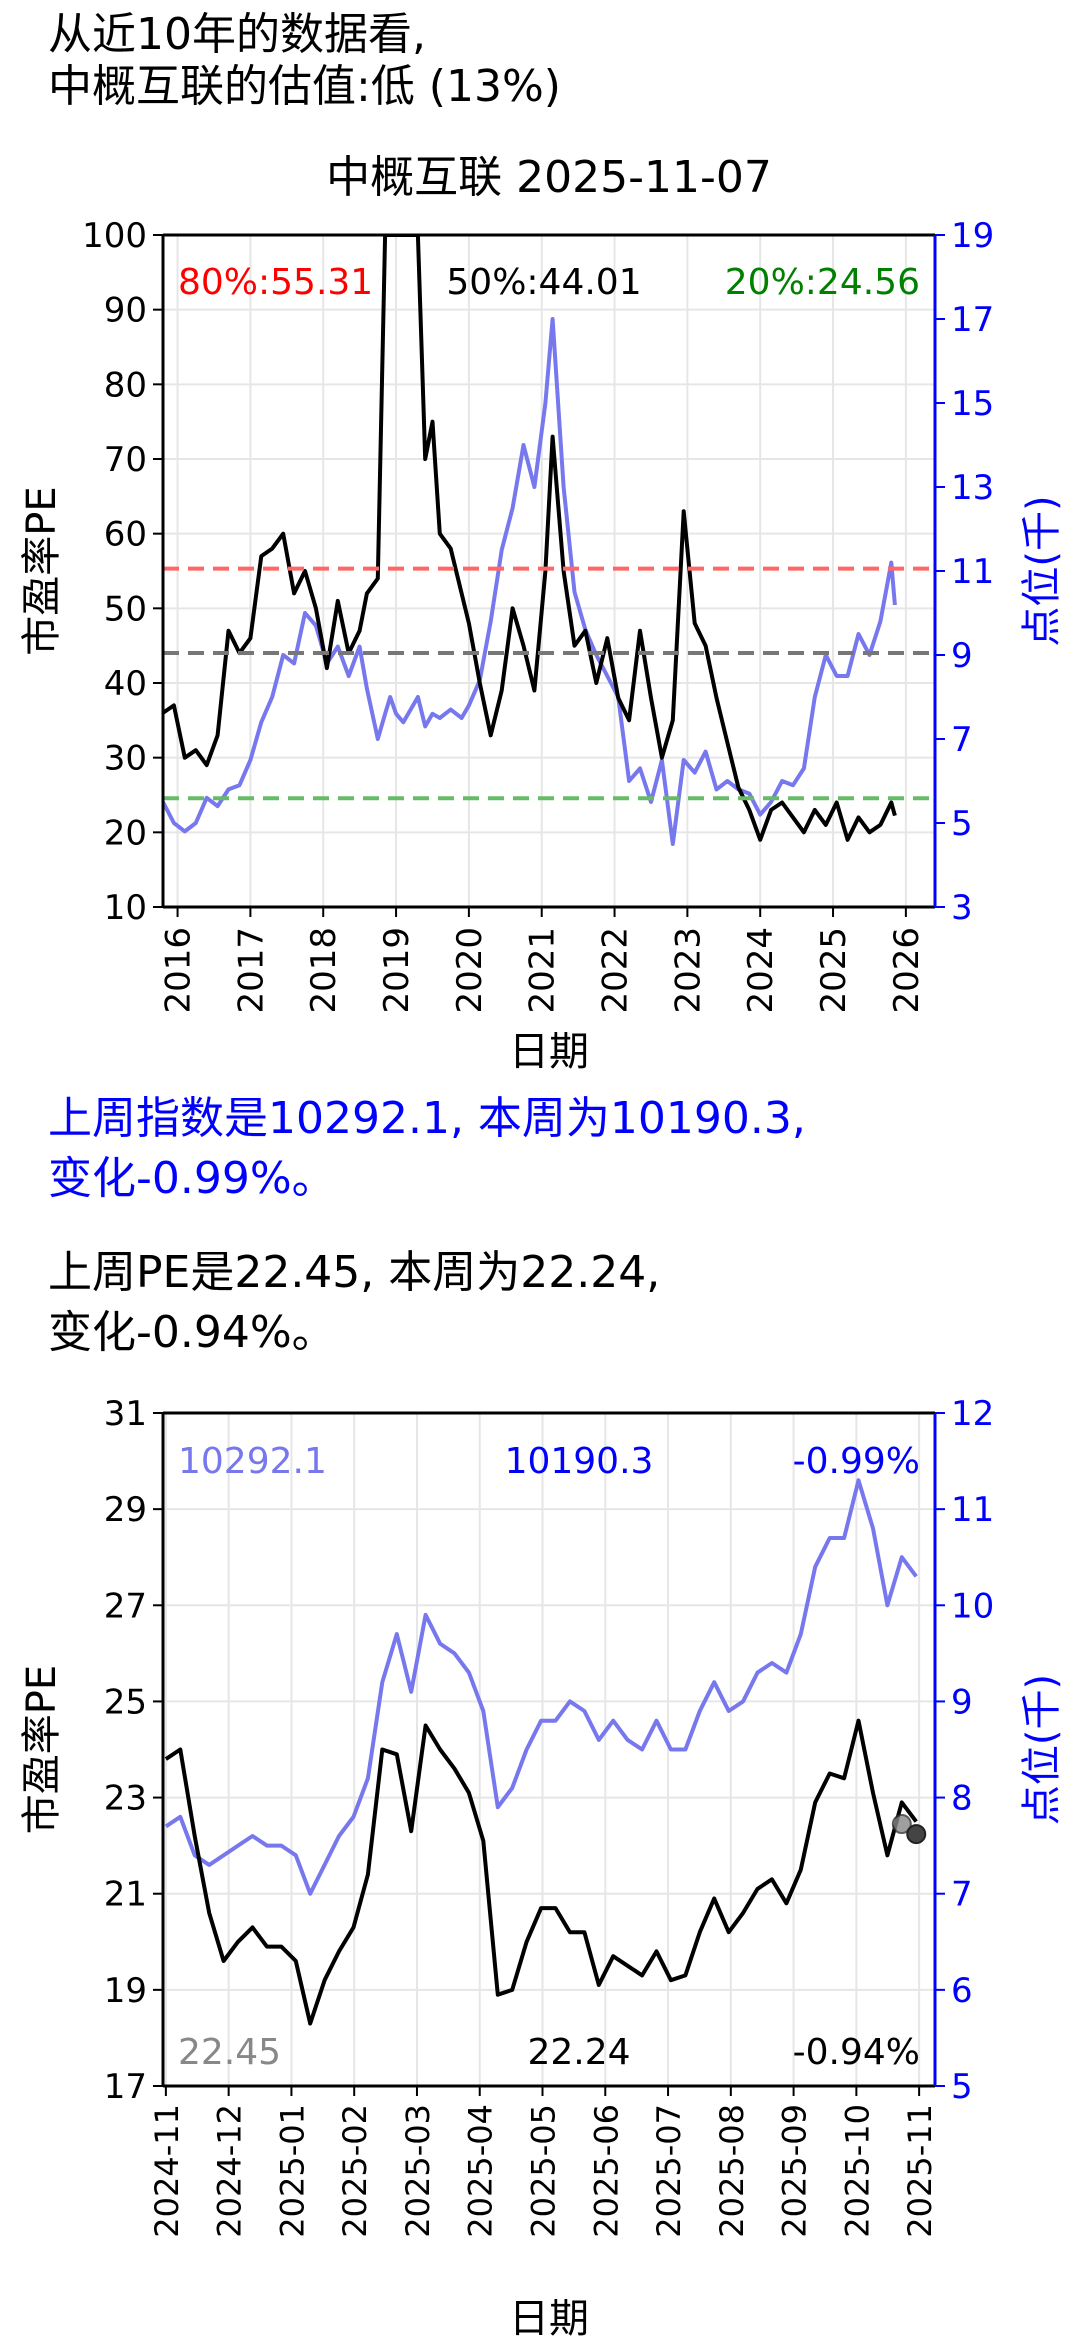  Describe the element at coordinates (579, 1461) in the screenshot. I see `annotation-top-center: 10190.3` at that location.